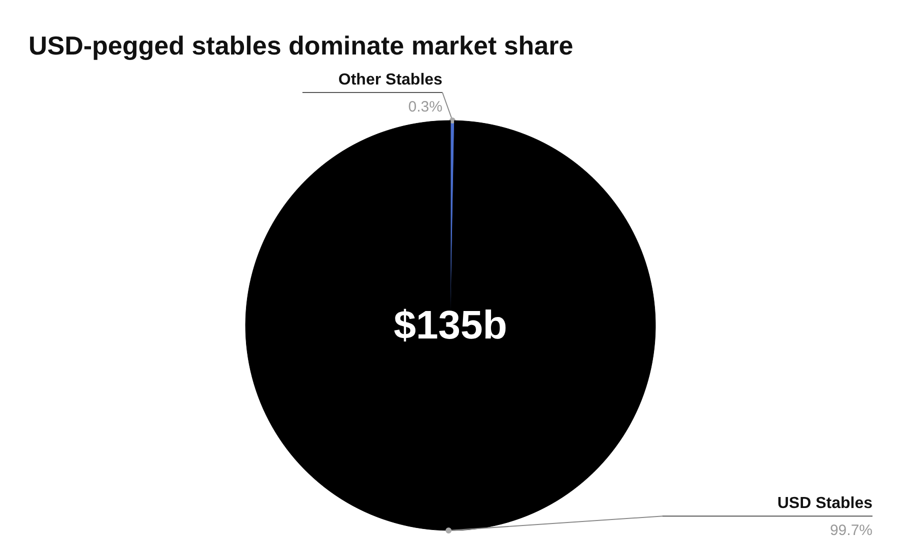  Describe the element at coordinates (425, 107) in the screenshot. I see `data-label: 0.3%` at that location.